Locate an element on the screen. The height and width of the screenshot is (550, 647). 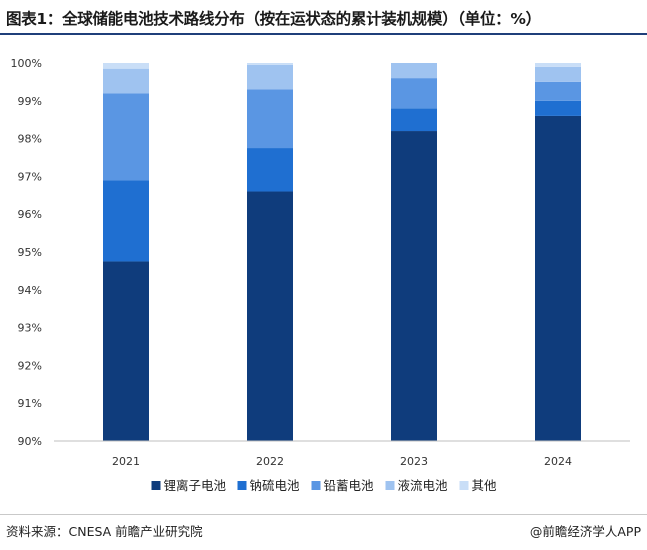
legend-label: 液流电池 is located at coordinates (423, 485).